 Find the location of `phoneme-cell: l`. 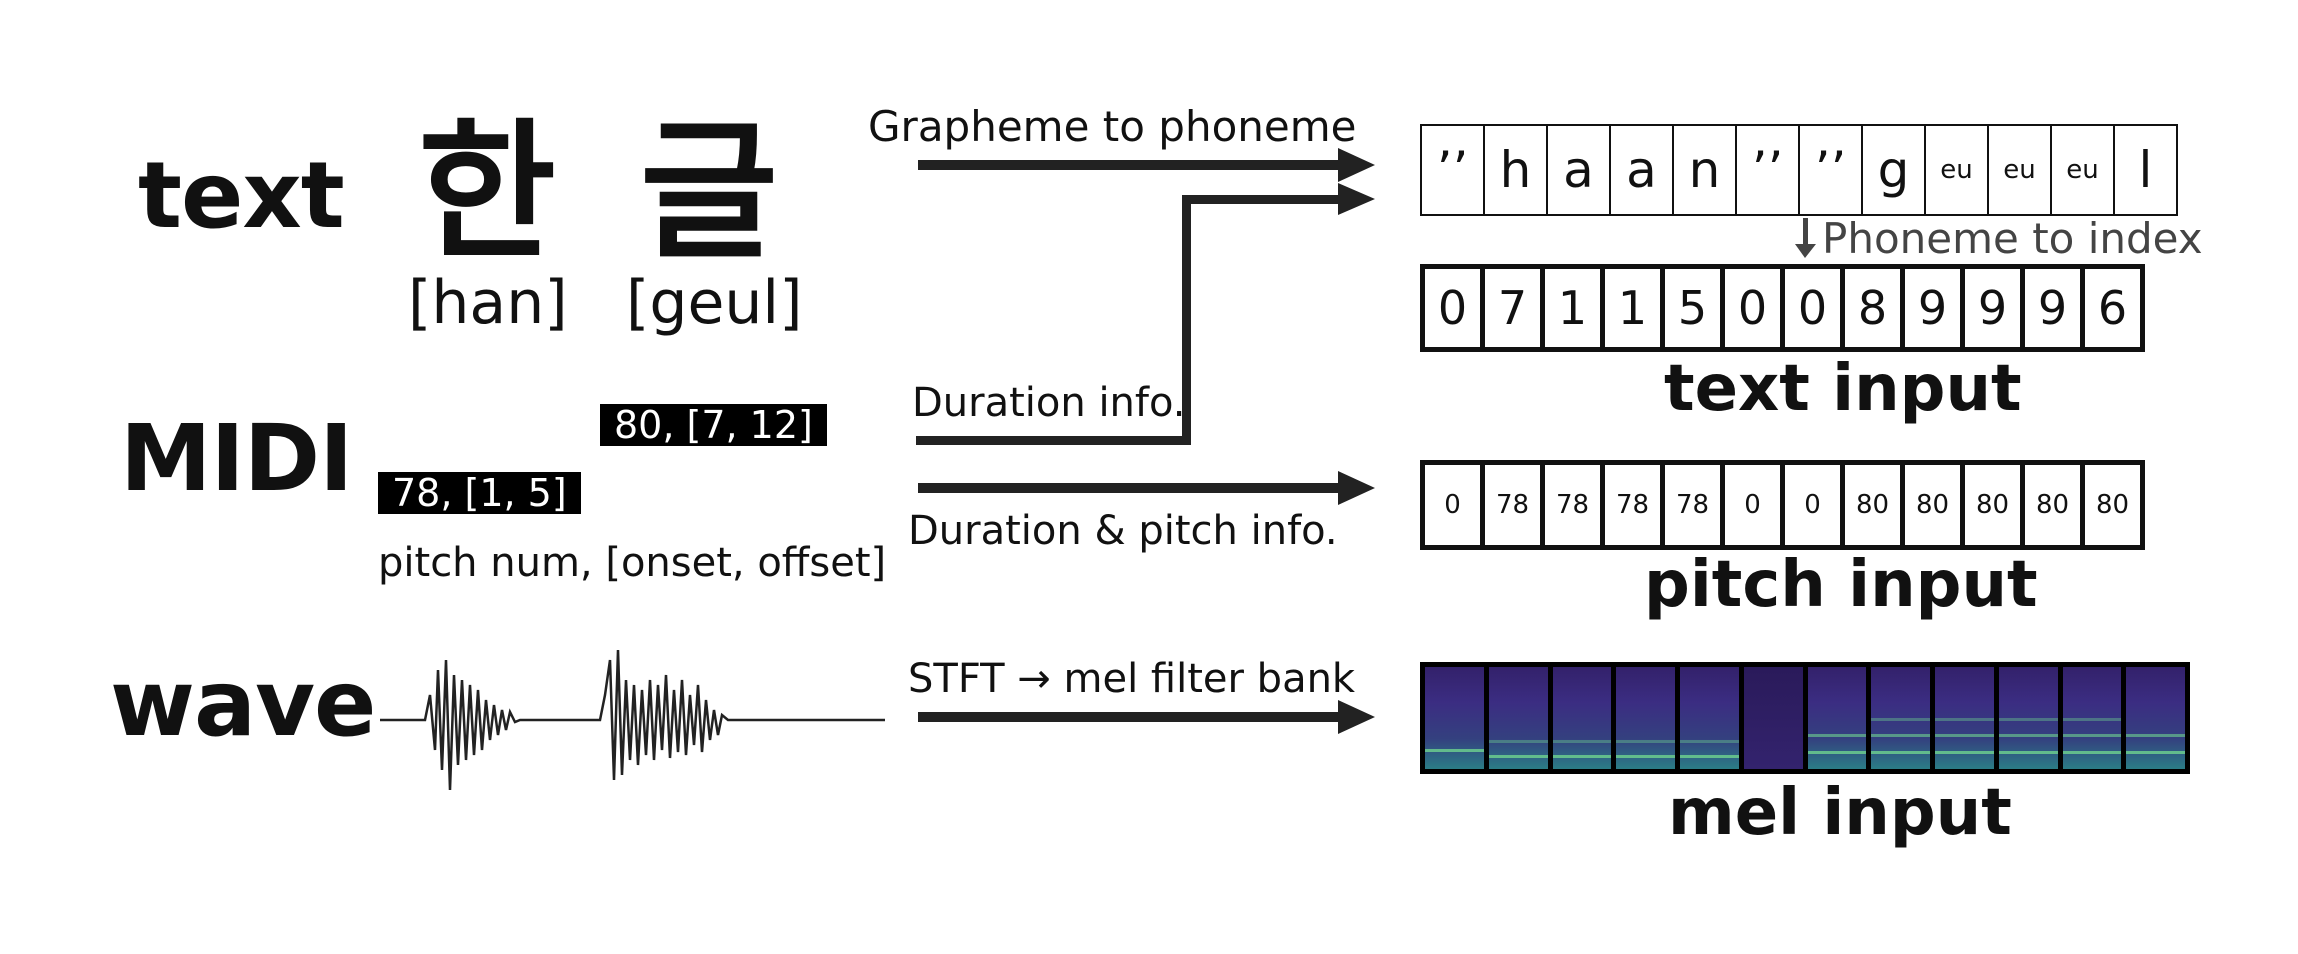

phoneme-cell: l is located at coordinates (2145, 170).